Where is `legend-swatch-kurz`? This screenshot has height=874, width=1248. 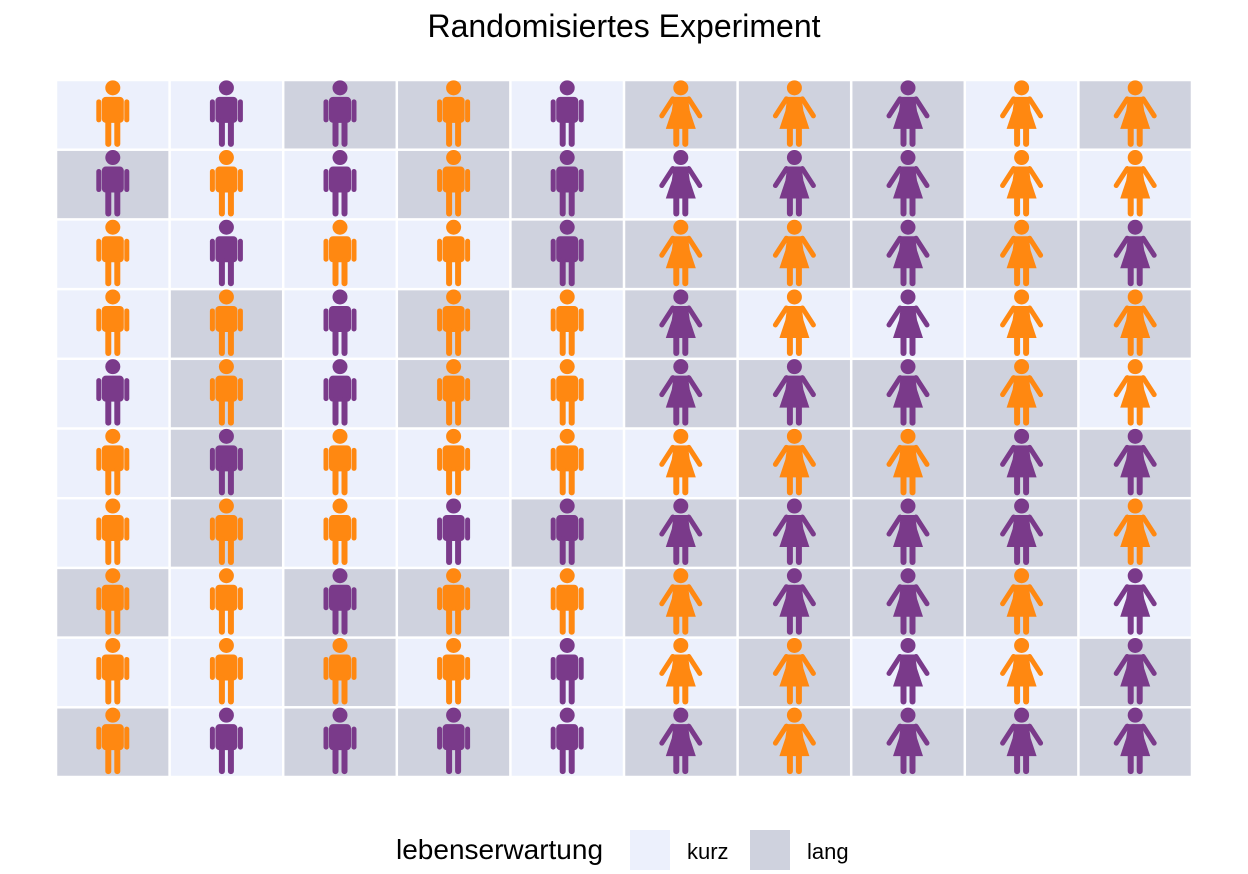 legend-swatch-kurz is located at coordinates (650, 850).